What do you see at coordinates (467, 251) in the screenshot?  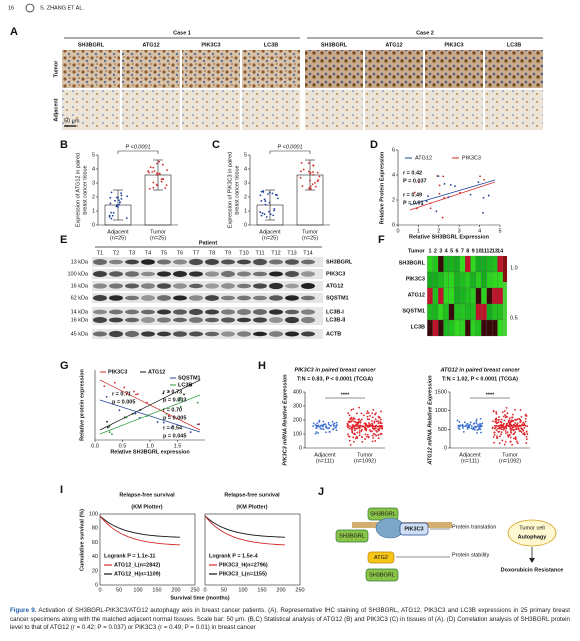 I see `column-label: 8` at bounding box center [467, 251].